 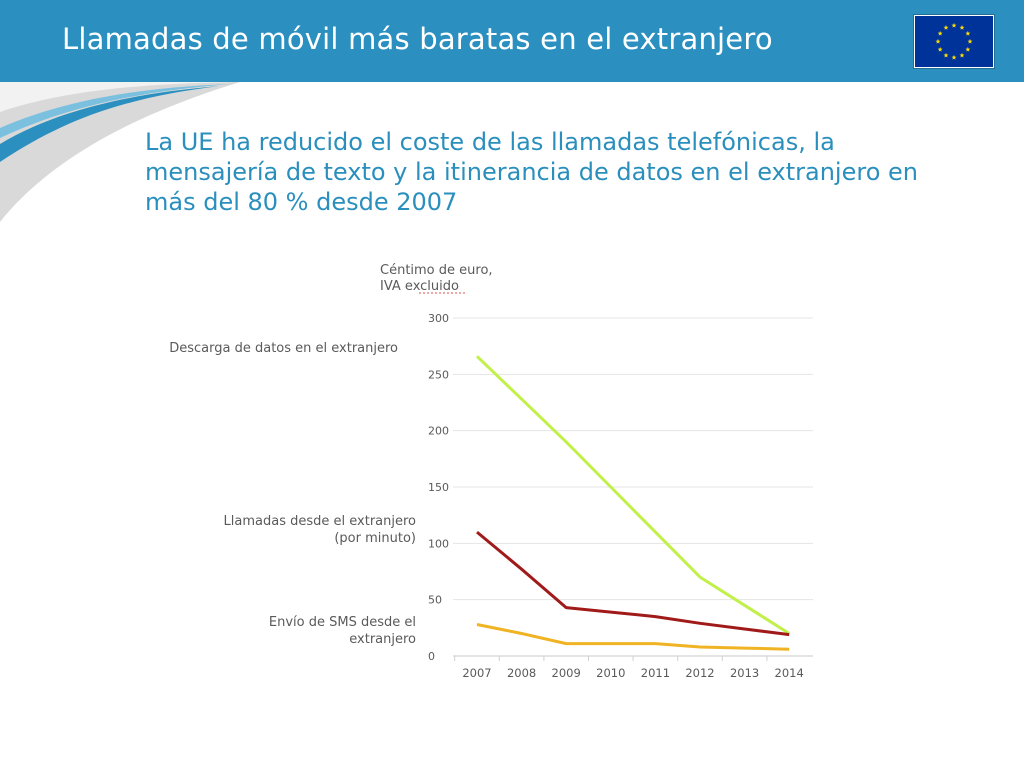 What do you see at coordinates (438, 431) in the screenshot?
I see `y-tick-label: 200` at bounding box center [438, 431].